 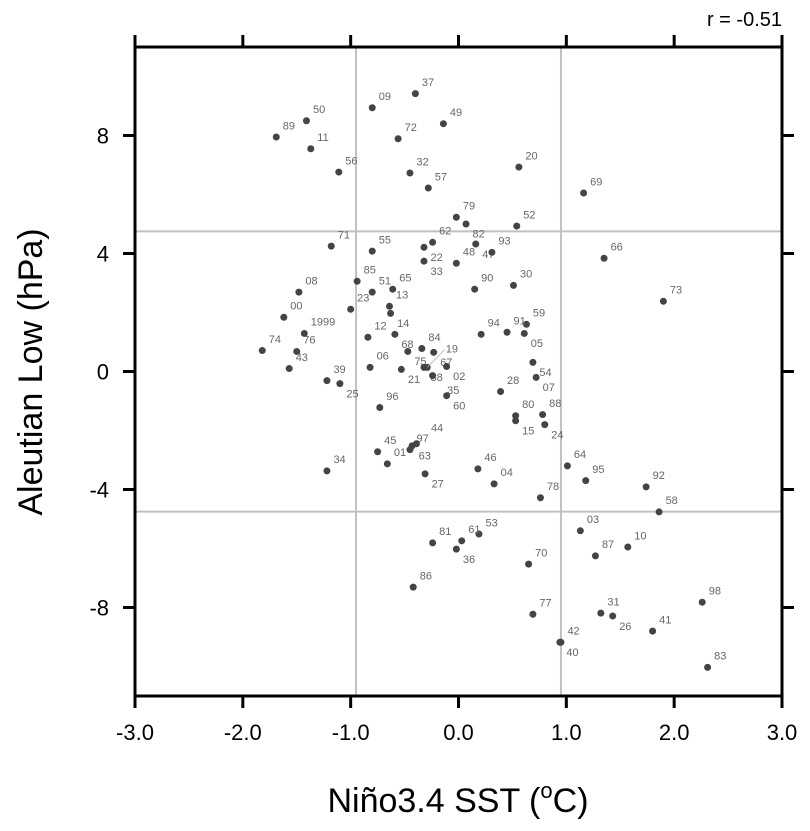 What do you see at coordinates (491, 523) in the screenshot?
I see `point-label: 53` at bounding box center [491, 523].